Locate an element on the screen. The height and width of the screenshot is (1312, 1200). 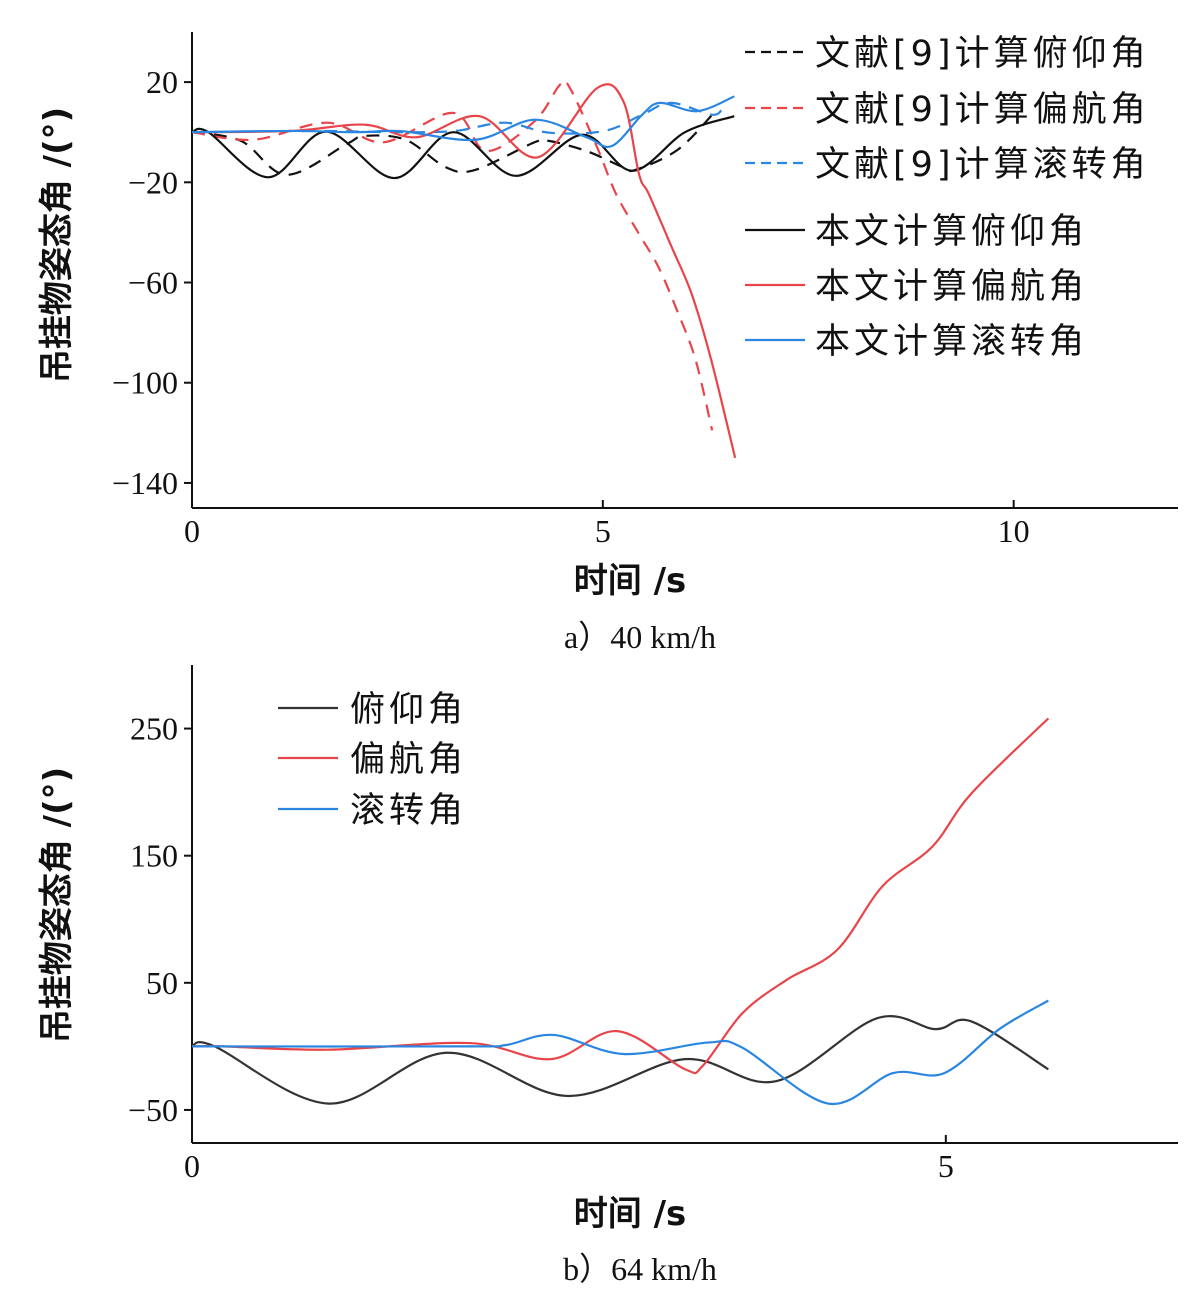
legend-label-5: 本文计算滚转角 is located at coordinates (951, 342).